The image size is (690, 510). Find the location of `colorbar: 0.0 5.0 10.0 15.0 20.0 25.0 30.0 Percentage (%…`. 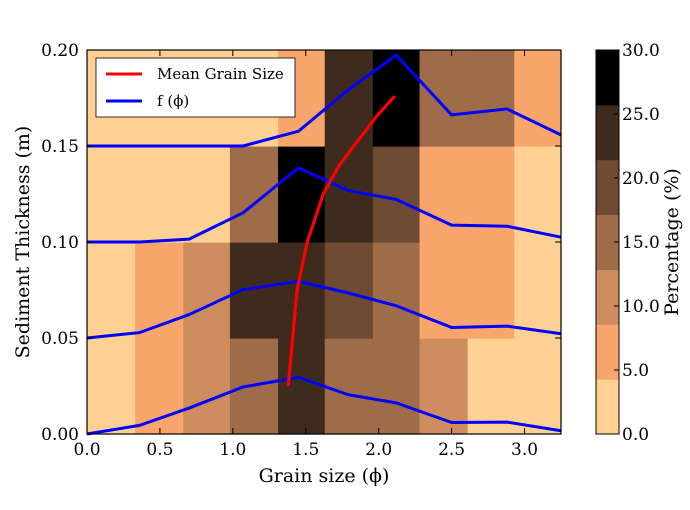

colorbar: 0.0 5.0 10.0 15.0 20.0 25.0 30.0 Percentage (%… is located at coordinates (639, 243).